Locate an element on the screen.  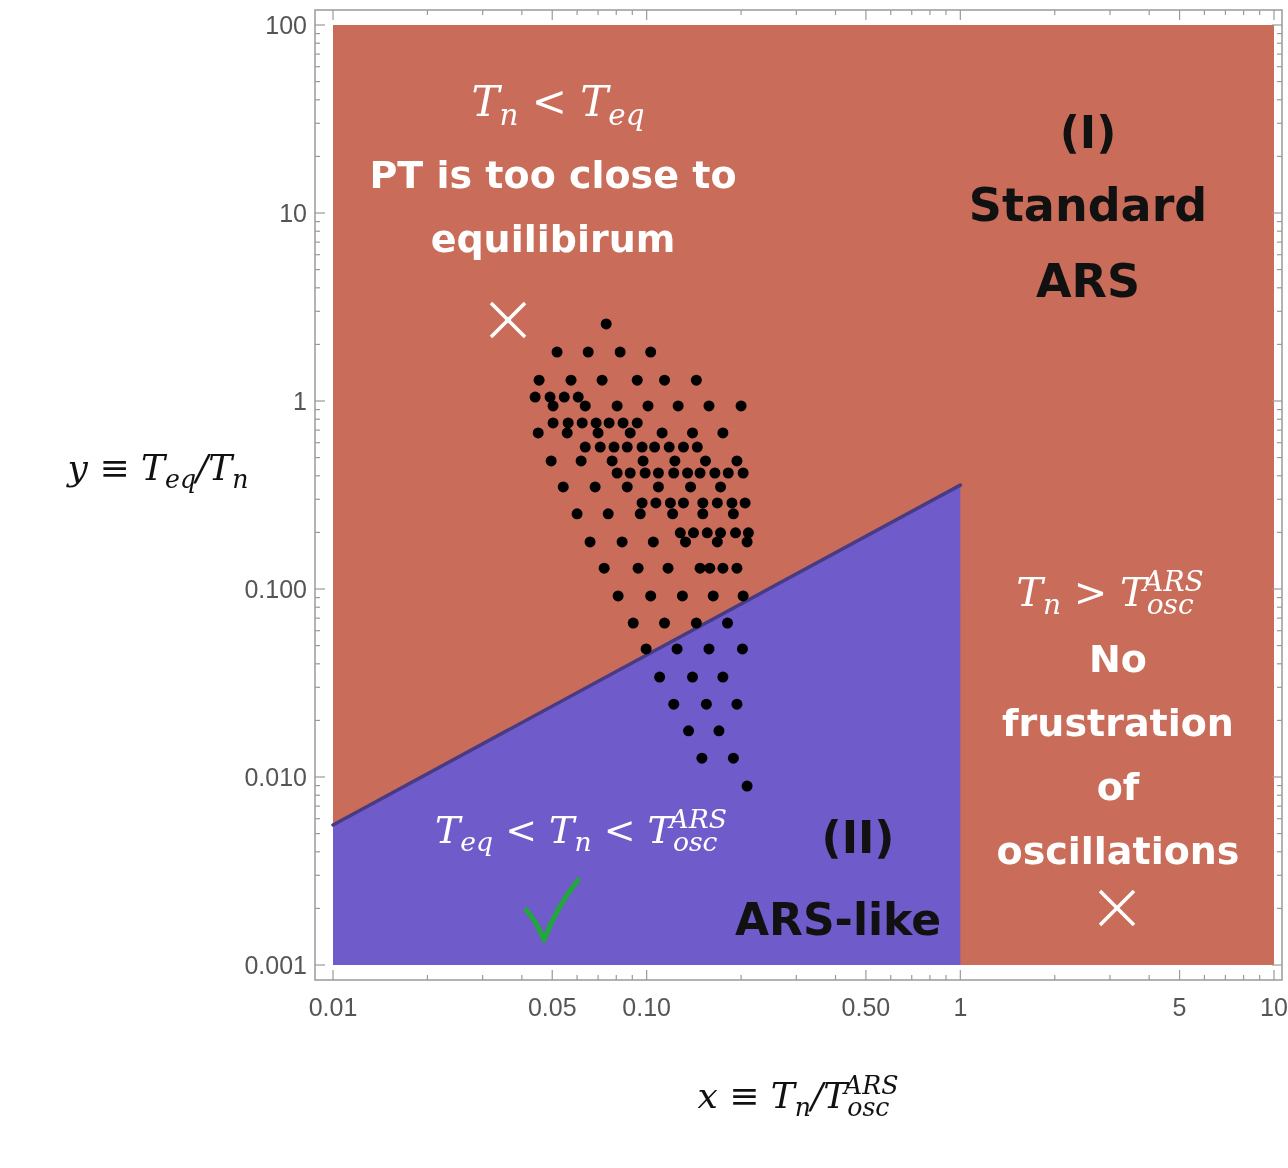
y-tick-label: 10 is located at coordinates (293, 213).